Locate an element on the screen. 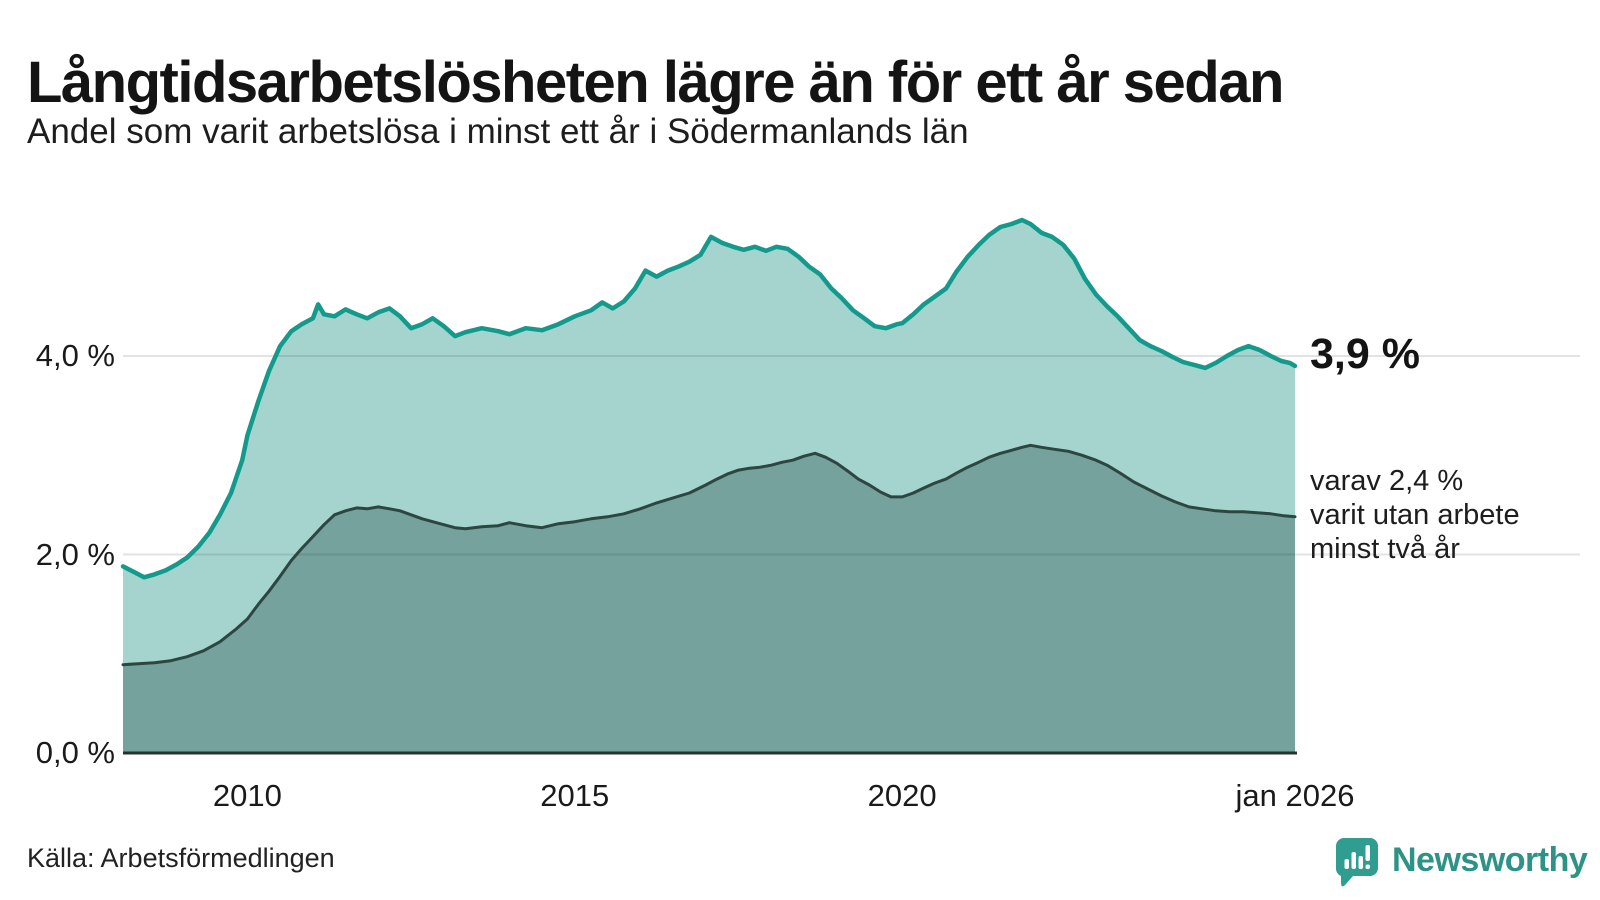 The image size is (1600, 900). two-year-annotation-line1: varav 2,4 % is located at coordinates (1387, 481).